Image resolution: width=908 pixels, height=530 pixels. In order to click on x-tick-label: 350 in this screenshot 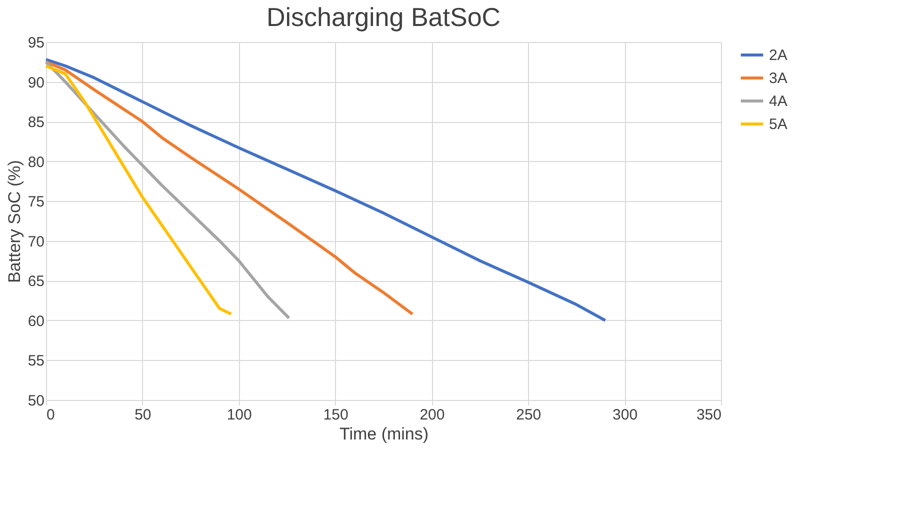, I will do `click(709, 415)`.